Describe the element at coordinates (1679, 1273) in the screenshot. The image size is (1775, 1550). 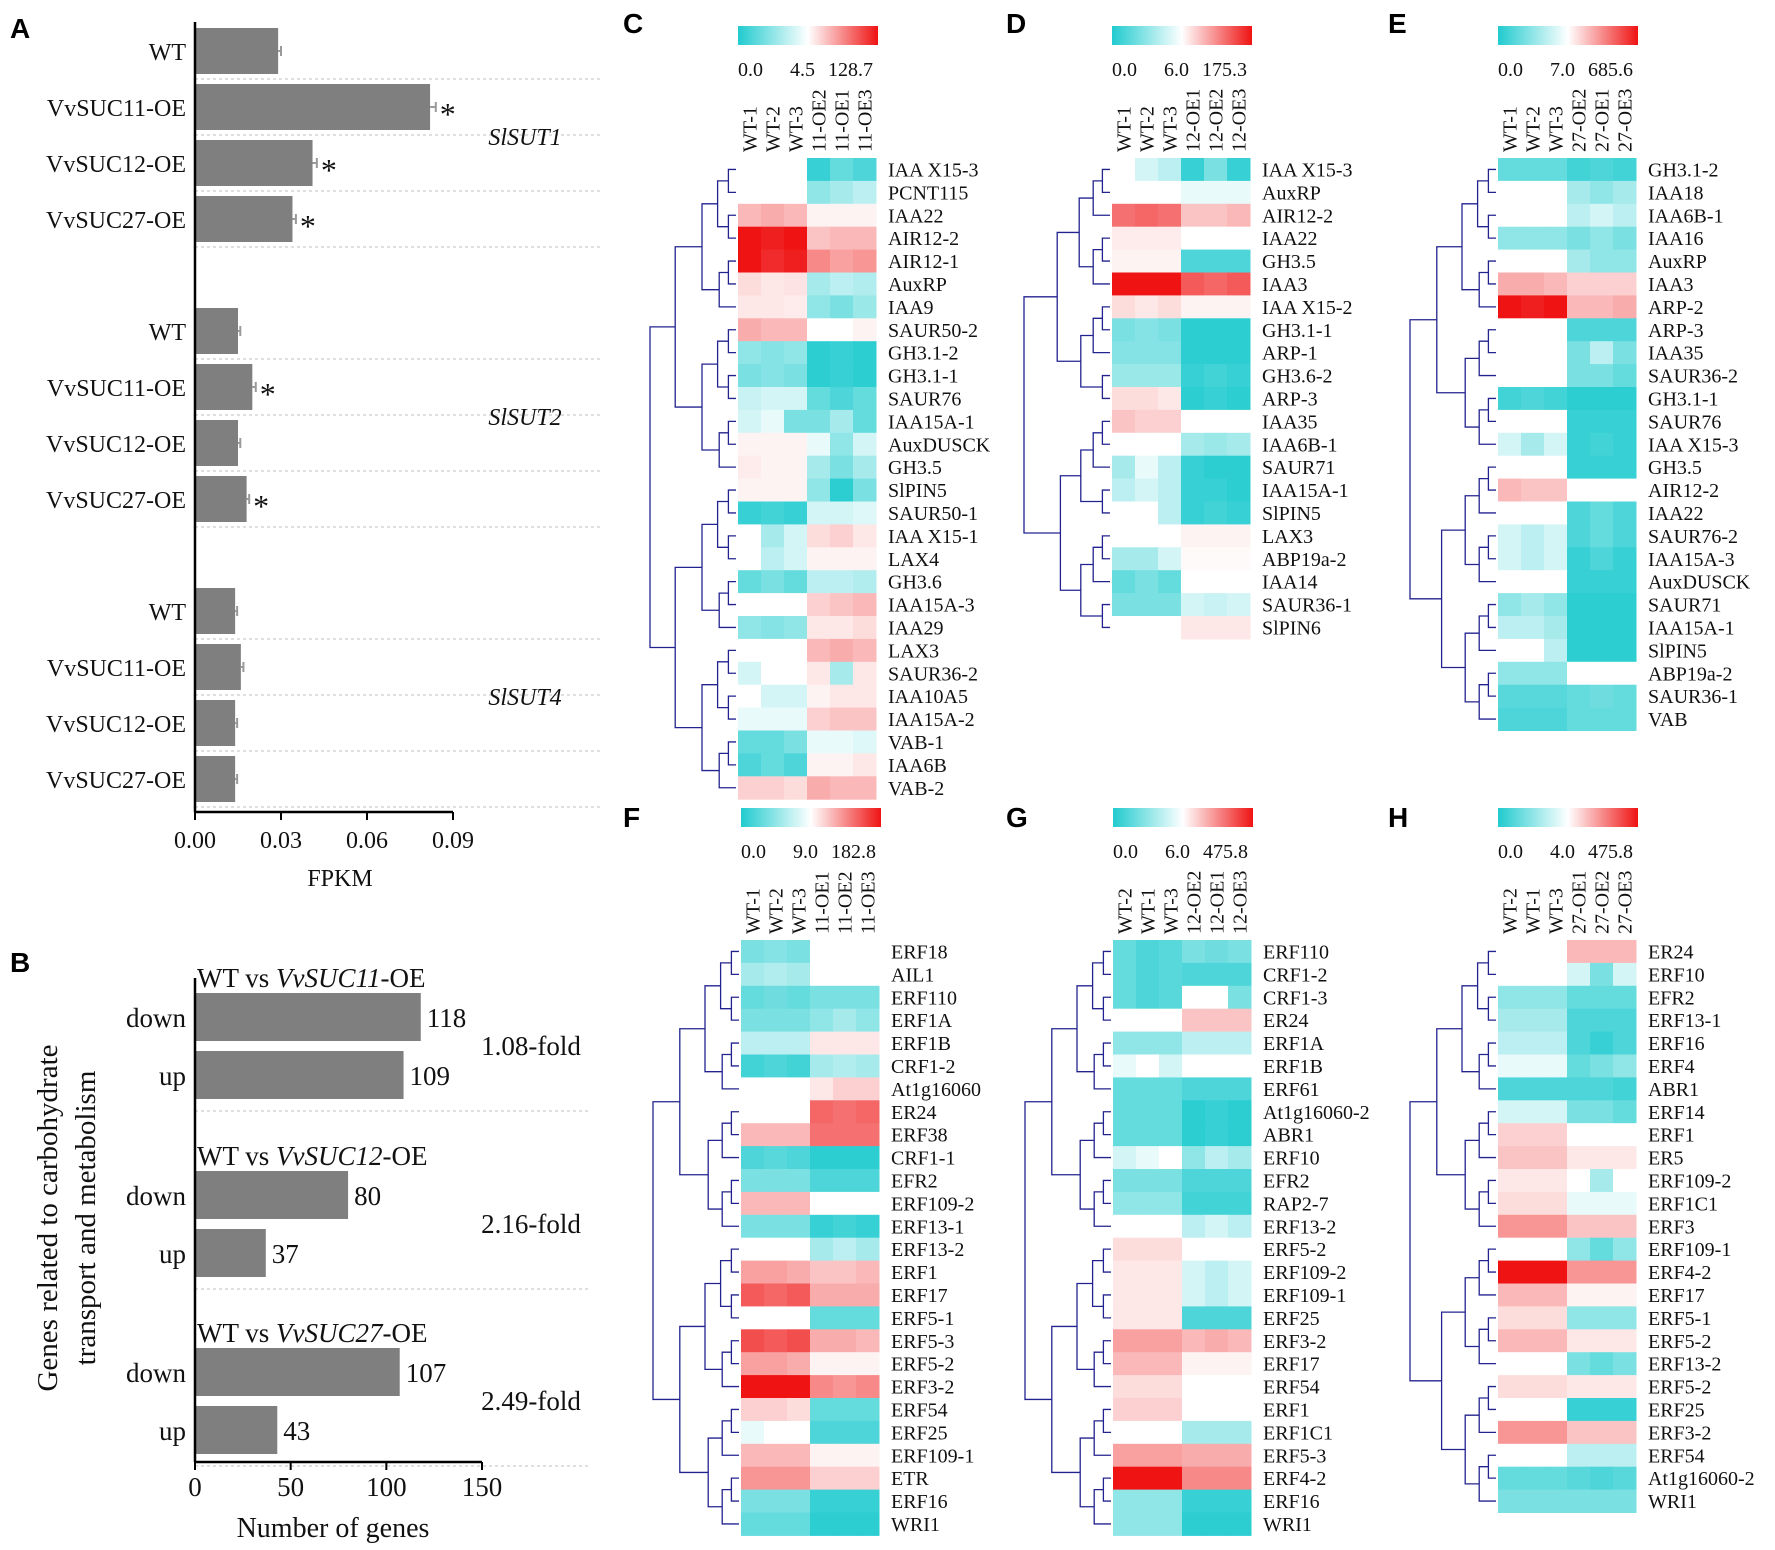
I see `row-label: ERF4-2` at that location.